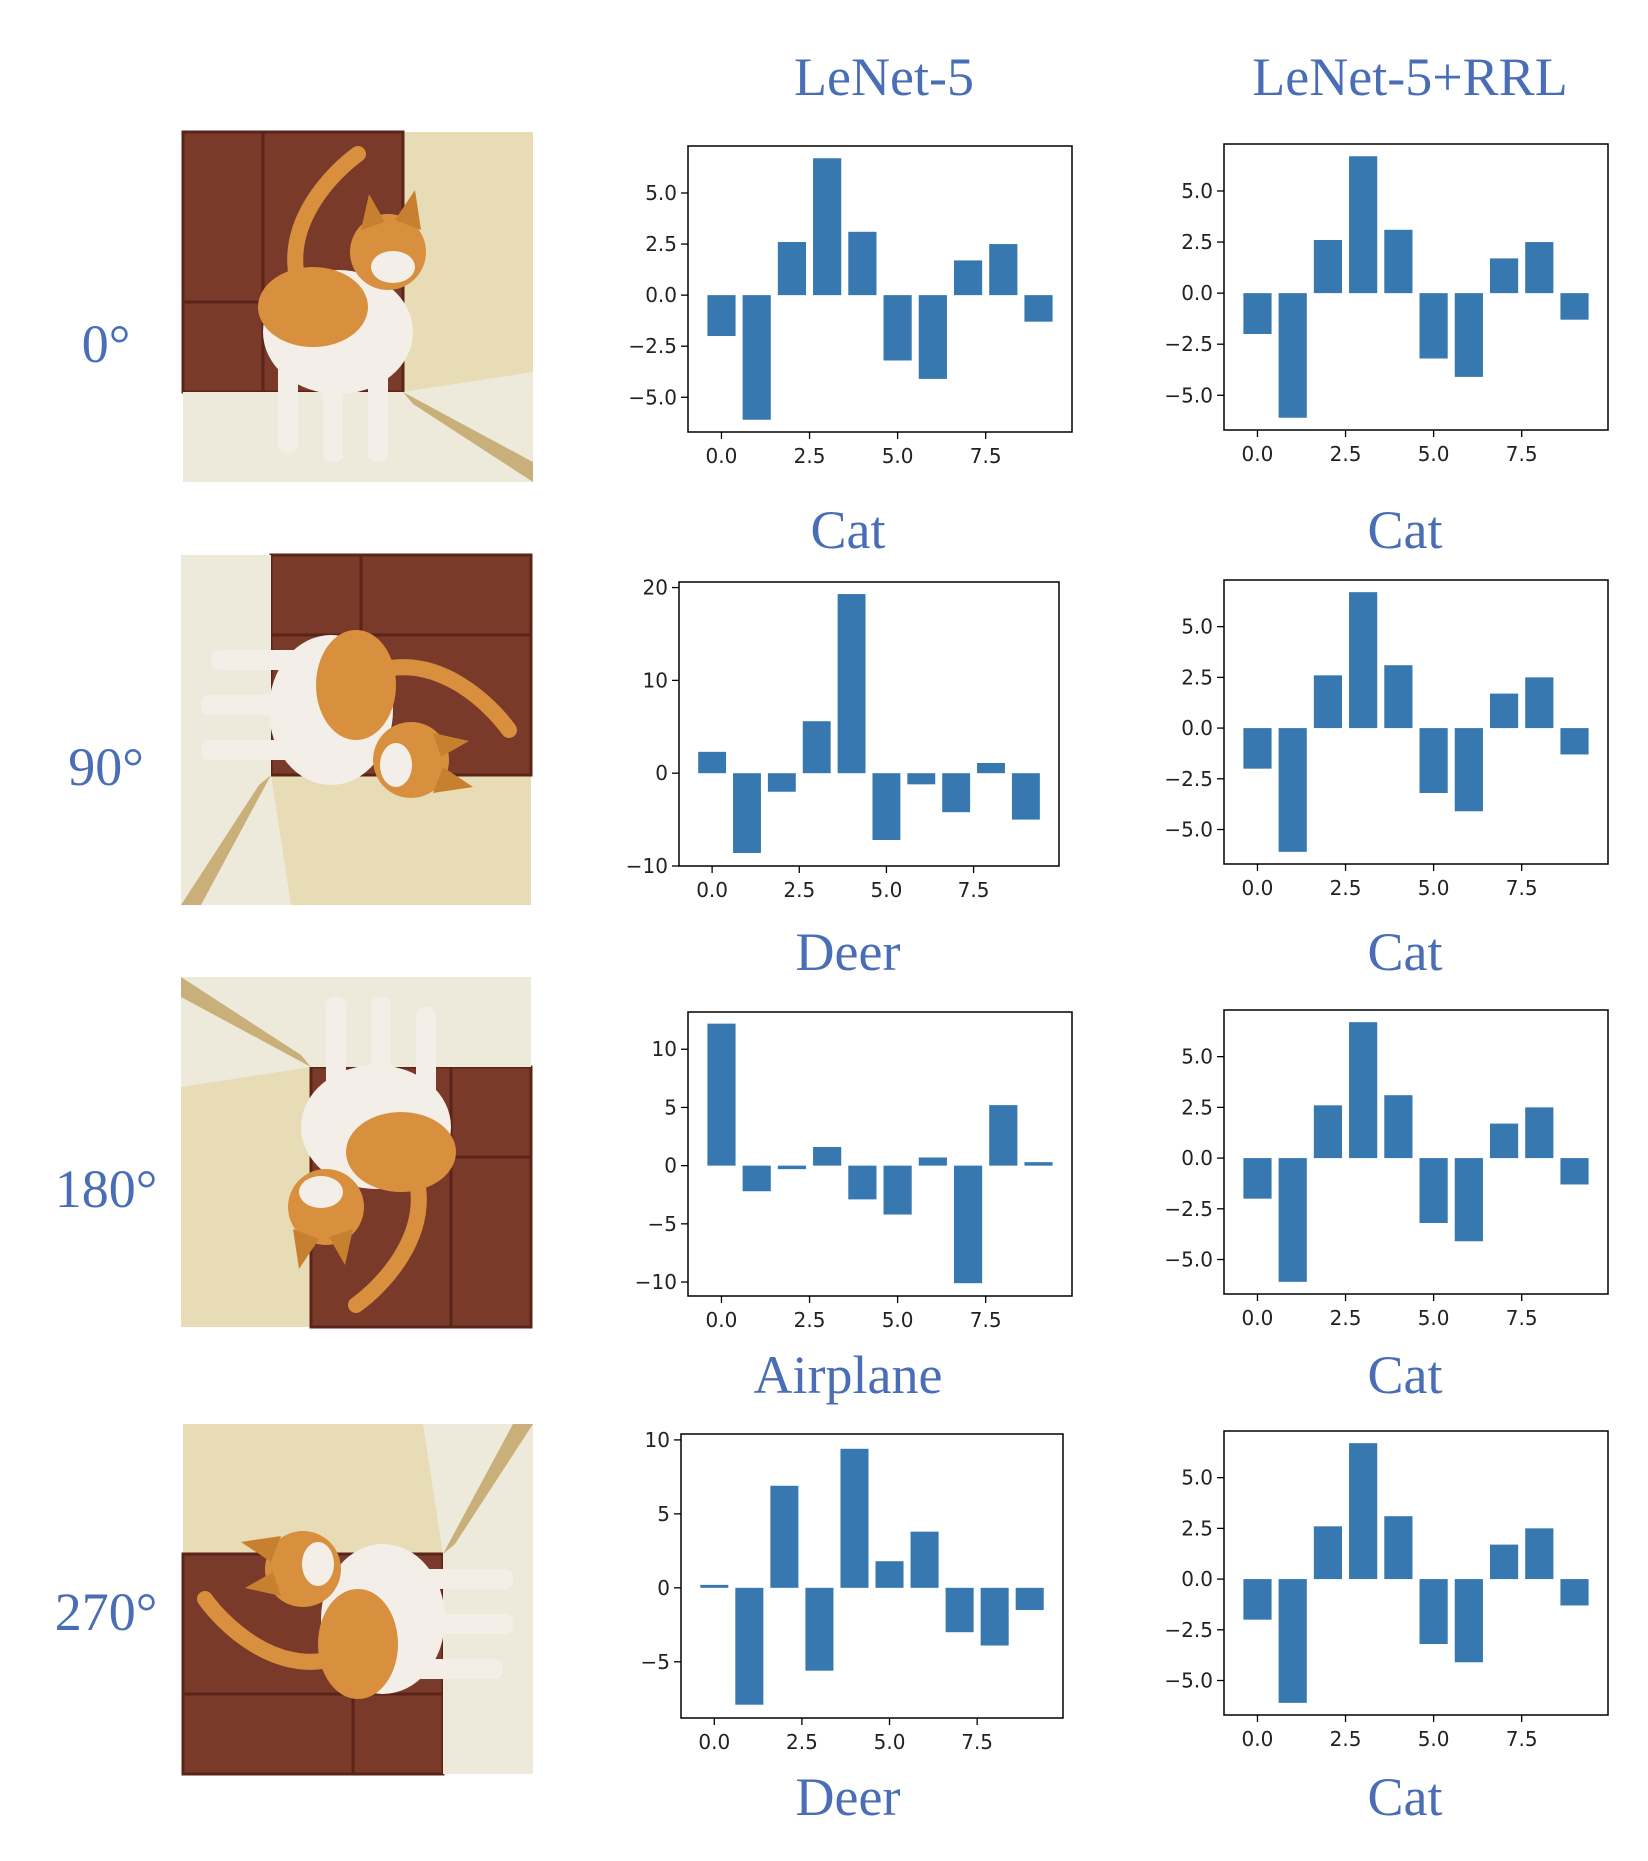  What do you see at coordinates (662, 1224) in the screenshot?
I see `y-tick-label: −5` at bounding box center [662, 1224].